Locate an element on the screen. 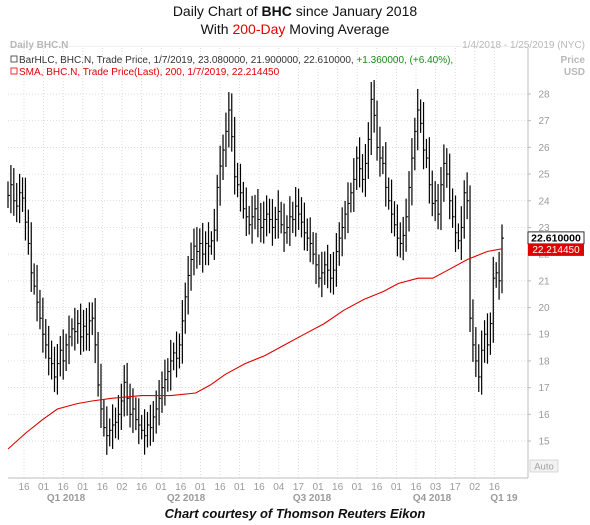 The width and height of the screenshot is (590, 525). bar-legend-swatch is located at coordinates (14, 59).